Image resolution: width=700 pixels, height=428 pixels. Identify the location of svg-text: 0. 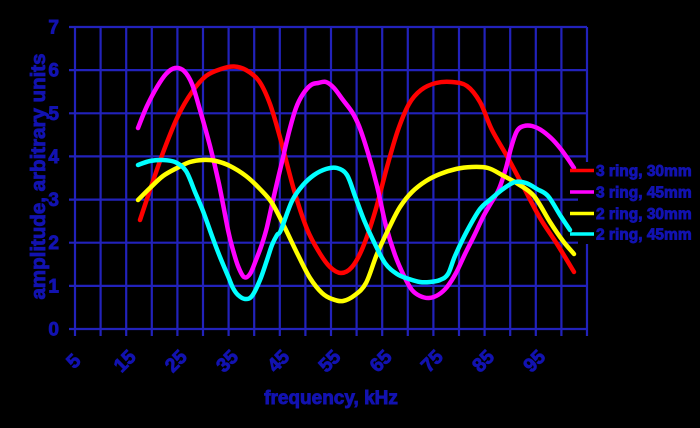
(53, 330).